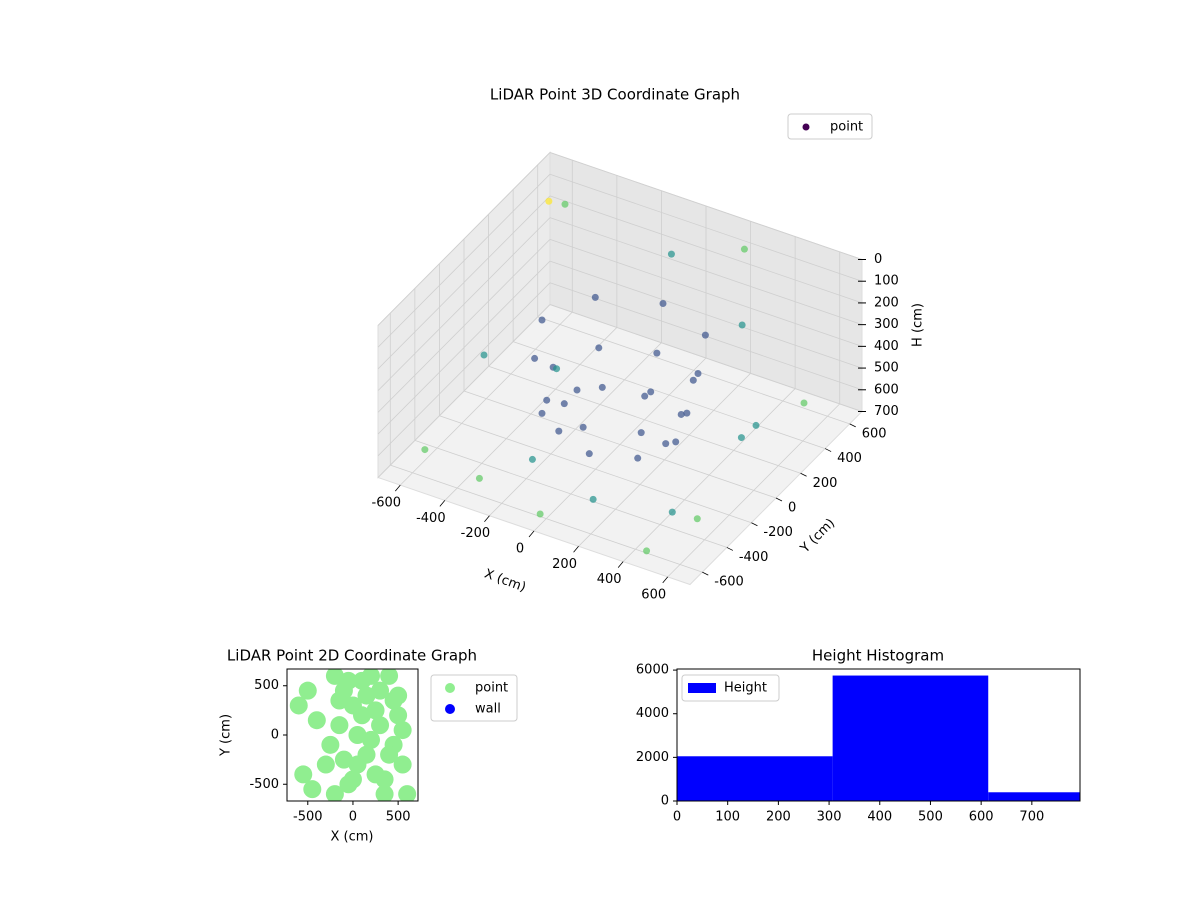 The image size is (1200, 900). I want to click on x-tick-label: 300, so click(829, 817).